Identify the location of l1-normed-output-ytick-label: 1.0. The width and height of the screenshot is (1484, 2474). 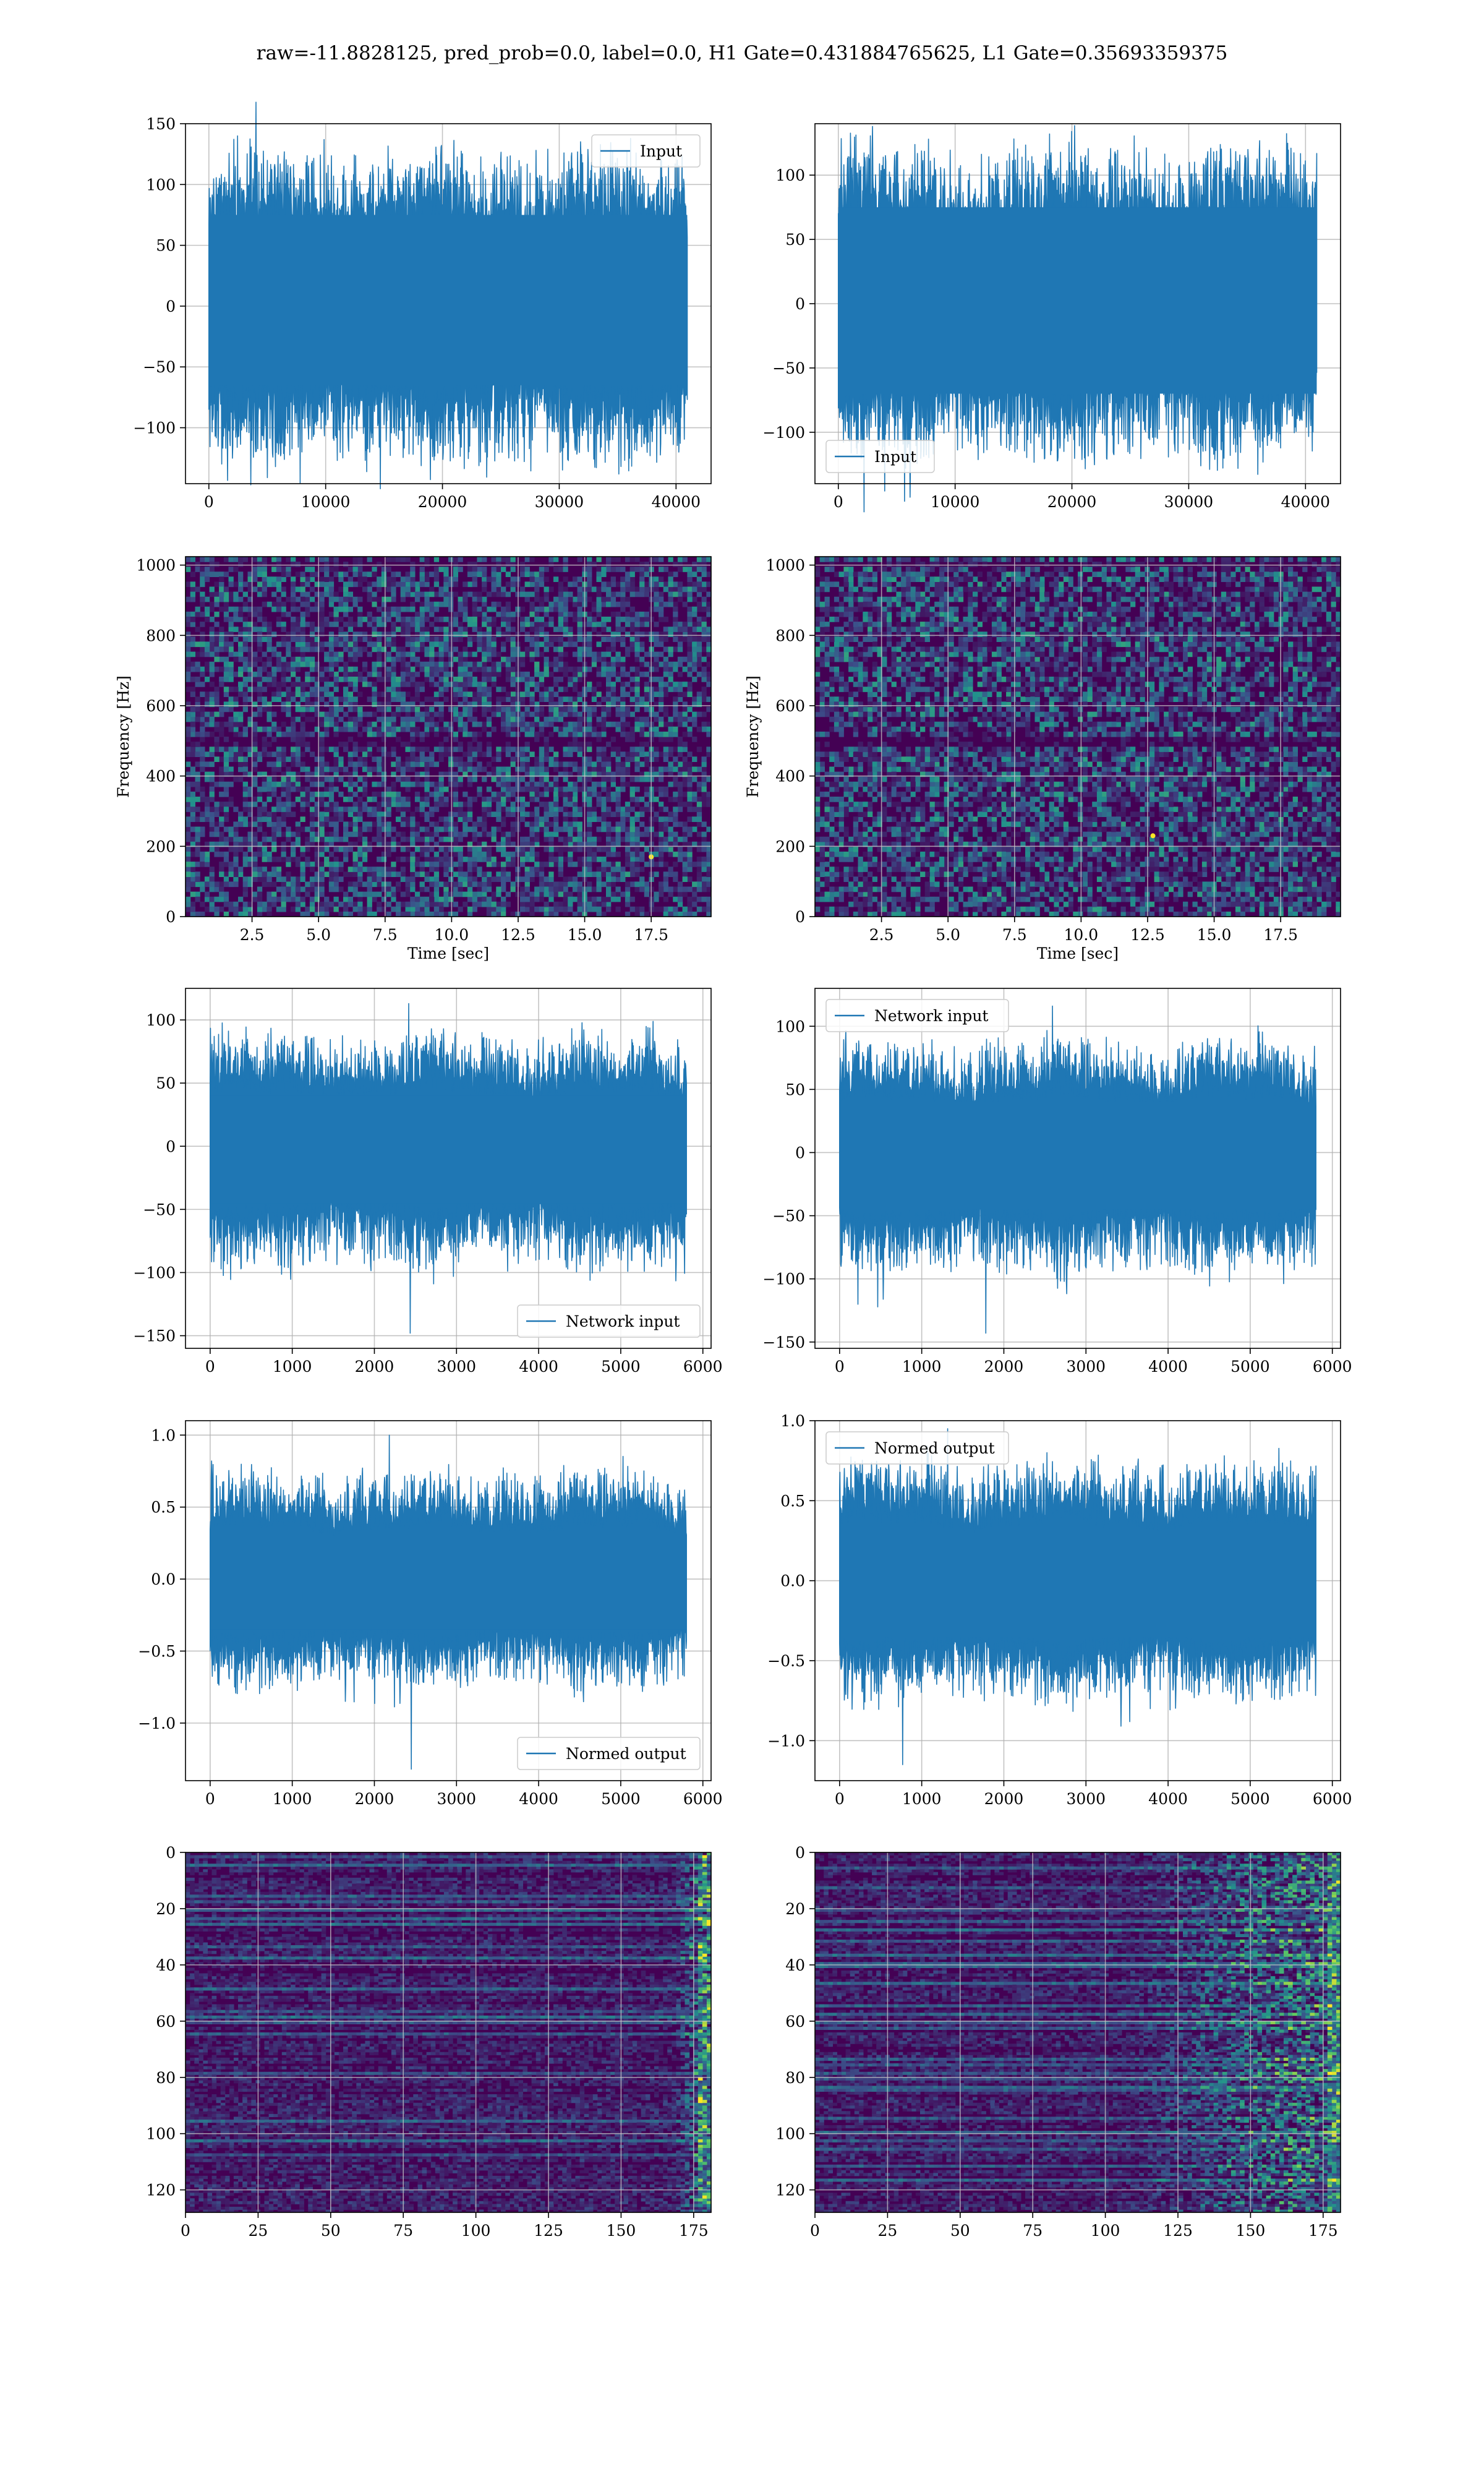
(792, 1421).